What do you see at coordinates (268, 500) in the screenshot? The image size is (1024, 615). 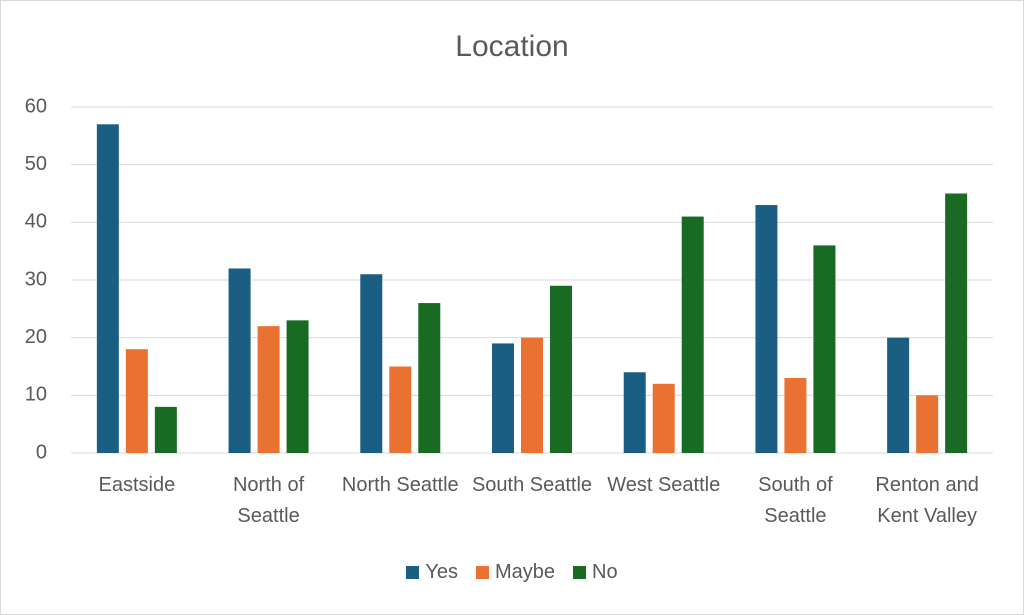 I see `x-tick-label: North of Seattle` at bounding box center [268, 500].